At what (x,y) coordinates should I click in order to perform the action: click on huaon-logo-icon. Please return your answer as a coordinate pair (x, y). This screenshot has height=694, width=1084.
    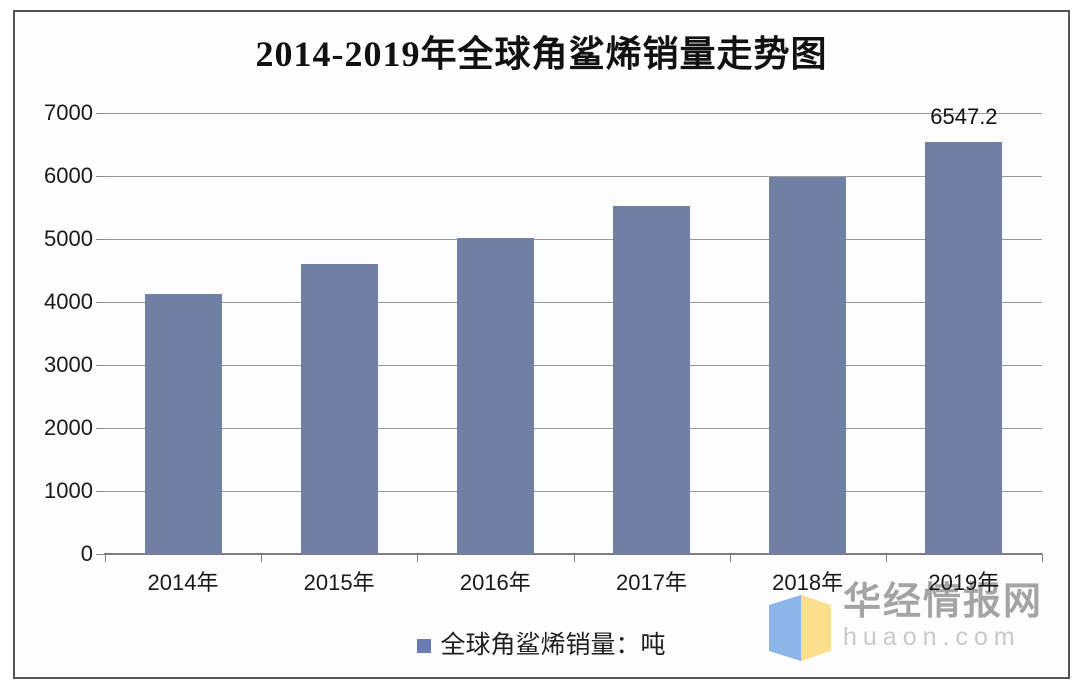
    Looking at the image, I should click on (800, 628).